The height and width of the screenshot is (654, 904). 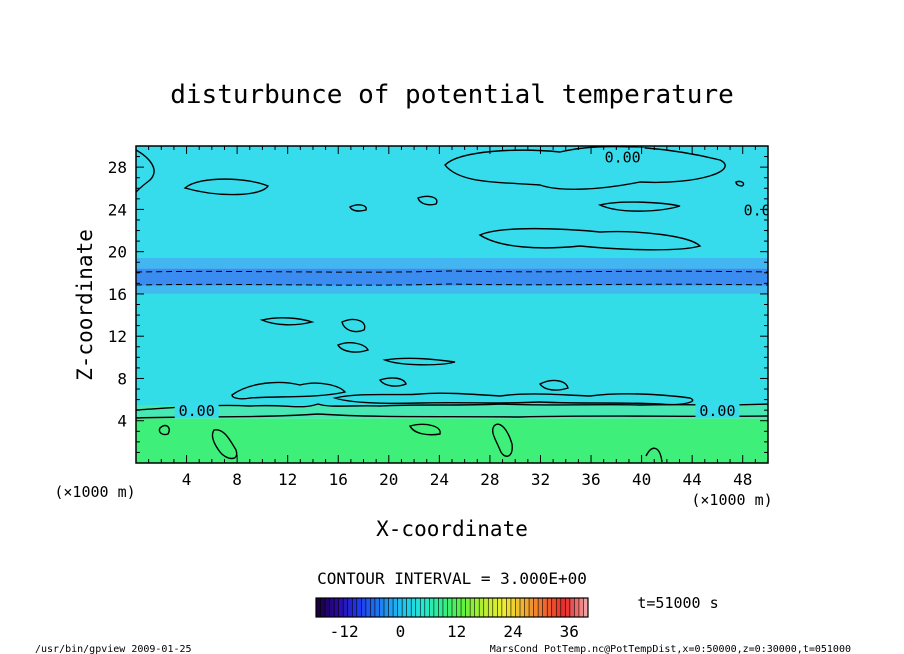 What do you see at coordinates (742, 479) in the screenshot?
I see `x-tick-label: 48` at bounding box center [742, 479].